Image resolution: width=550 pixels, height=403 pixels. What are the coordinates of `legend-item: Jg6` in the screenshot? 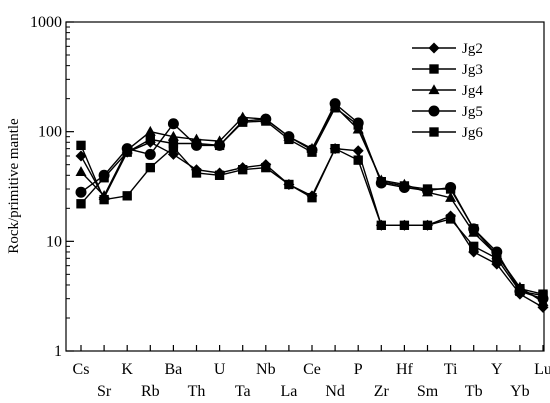 It's located at (447, 133).